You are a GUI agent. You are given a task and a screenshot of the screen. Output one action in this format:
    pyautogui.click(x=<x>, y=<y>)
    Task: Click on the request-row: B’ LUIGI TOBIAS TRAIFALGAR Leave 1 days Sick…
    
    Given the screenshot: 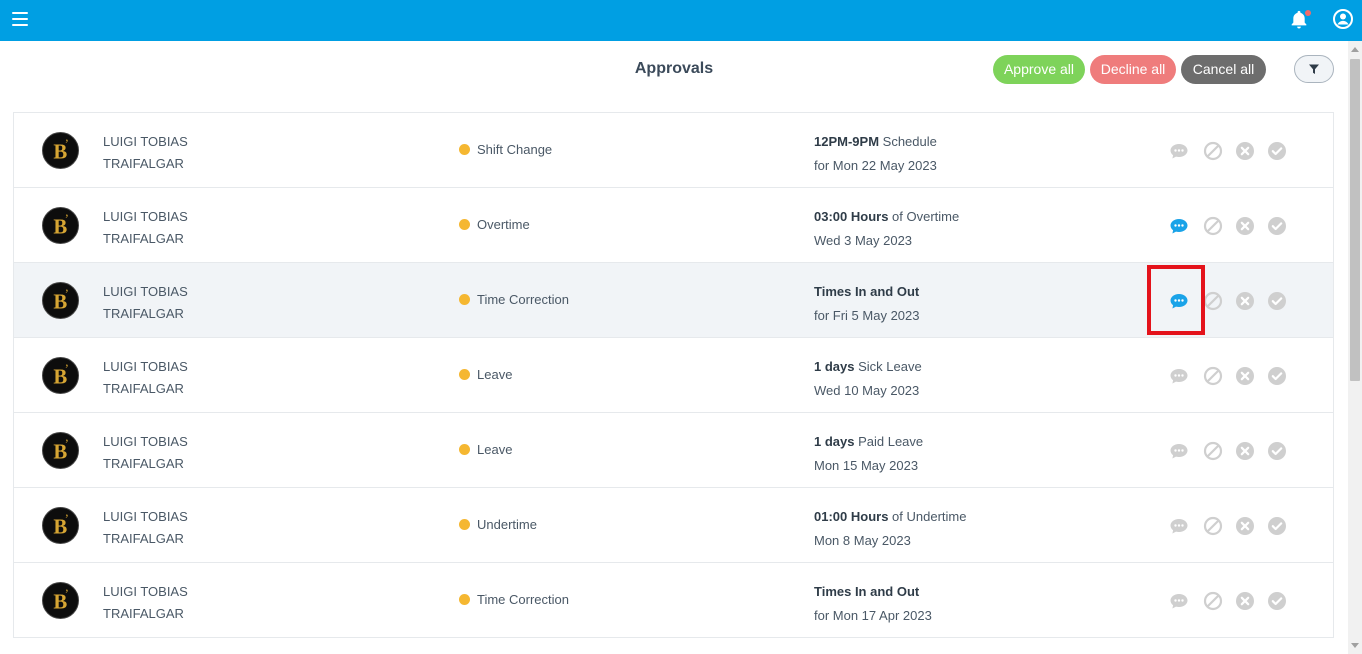 What is the action you would take?
    pyautogui.click(x=673, y=375)
    